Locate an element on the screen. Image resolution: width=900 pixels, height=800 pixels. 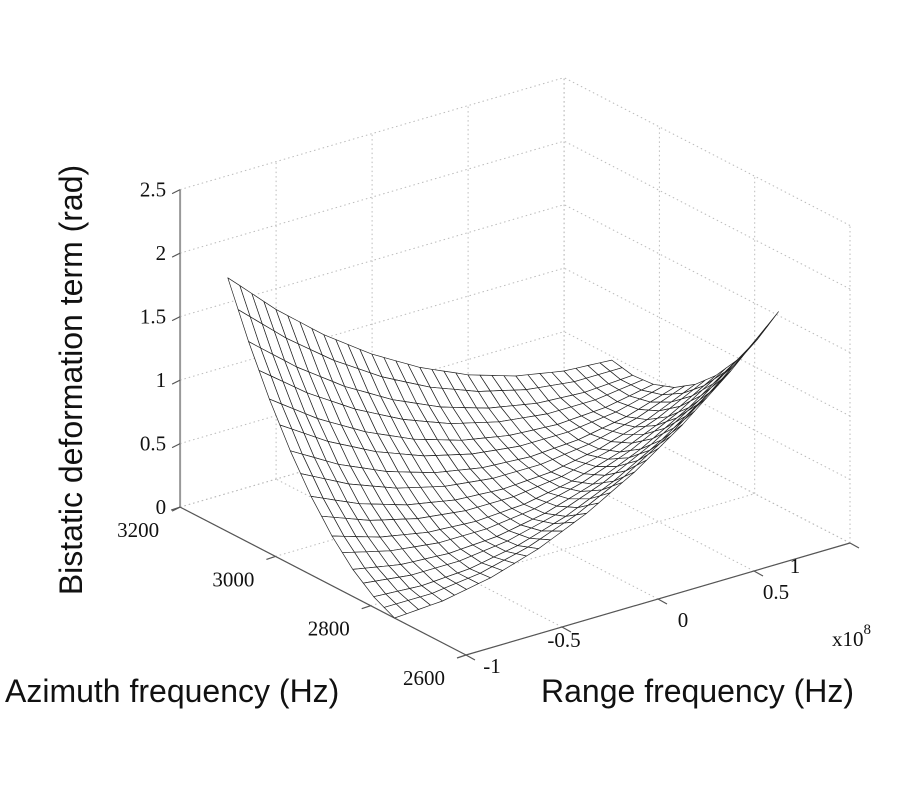
z-tick-label: 0.5 is located at coordinates (153, 444).